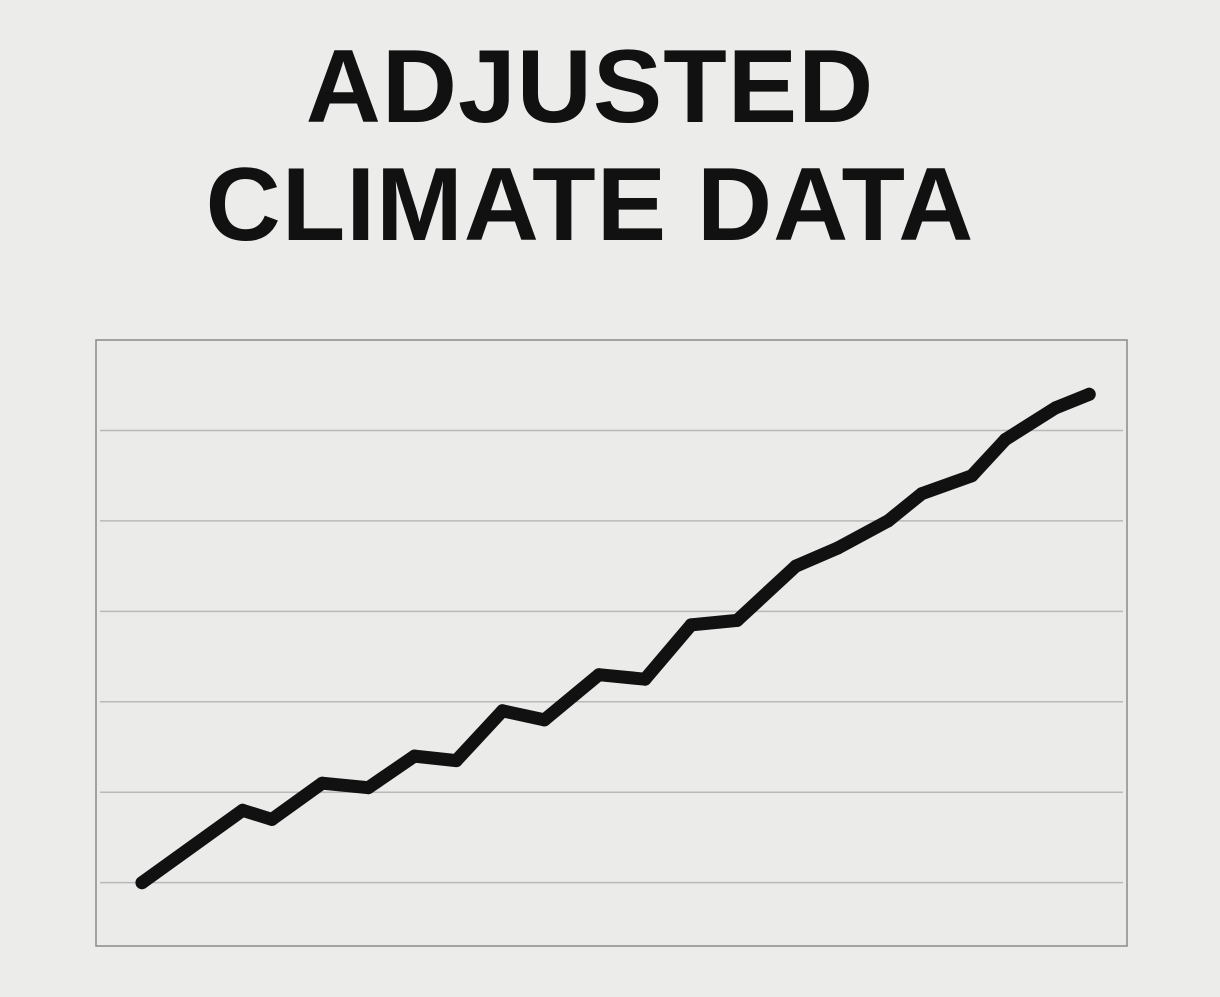  What do you see at coordinates (590, 87) in the screenshot?
I see `chart-title-line-1: ADJUSTED` at bounding box center [590, 87].